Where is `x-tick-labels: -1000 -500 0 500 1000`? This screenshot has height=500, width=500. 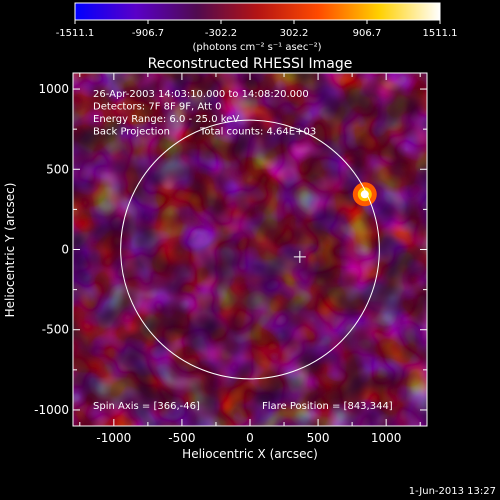 x-tick-labels: -1000 -500 0 500 1000 is located at coordinates (248, 438).